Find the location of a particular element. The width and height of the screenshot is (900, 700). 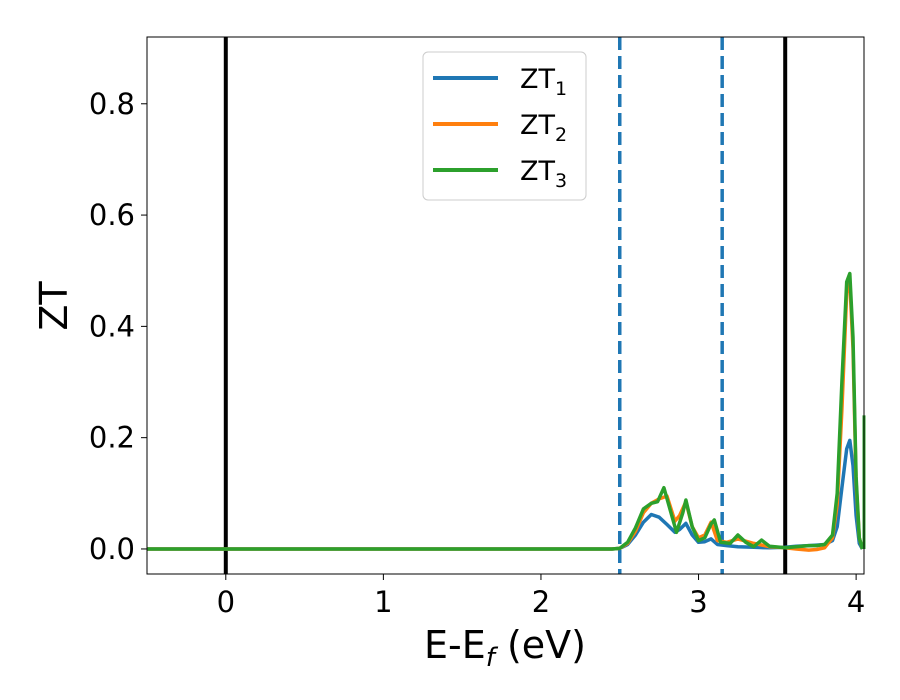

x-tick-label: 4 is located at coordinates (856, 602).